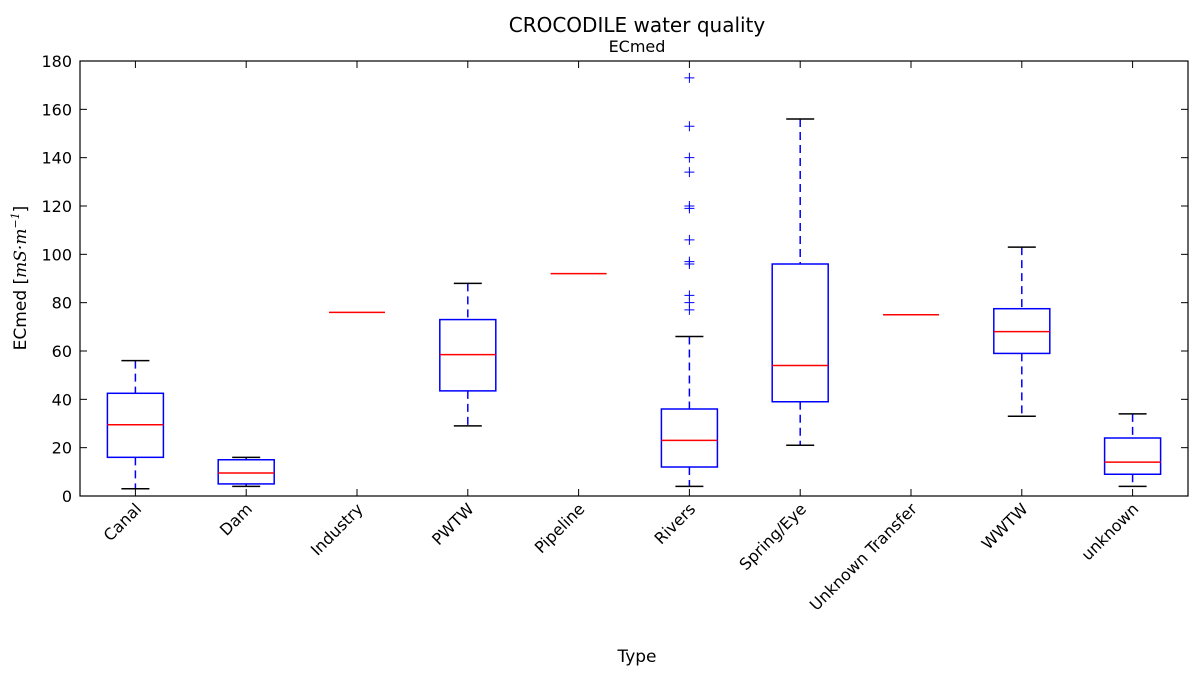 This screenshot has width=1194, height=673. Describe the element at coordinates (636, 657) in the screenshot. I see `x-axis-label: Type` at that location.